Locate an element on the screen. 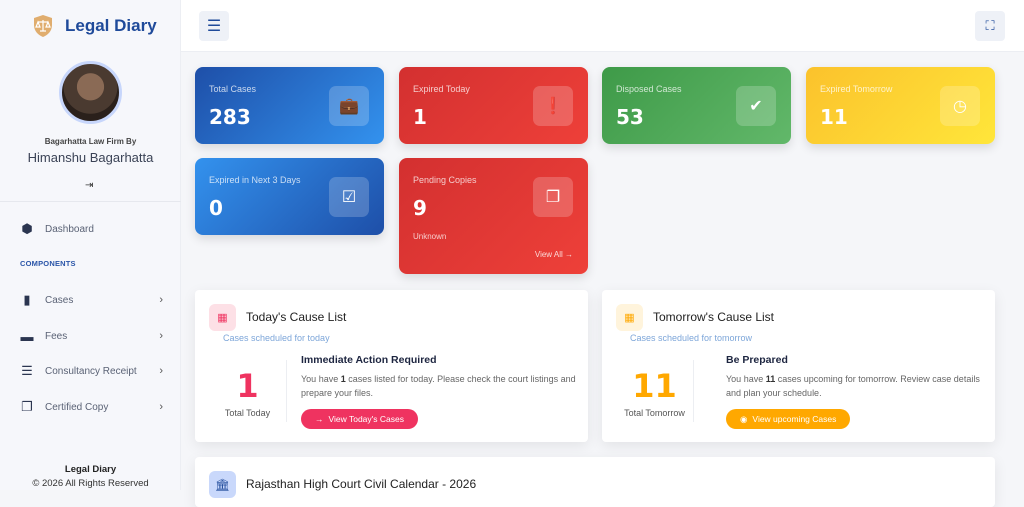 The width and height of the screenshot is (1024, 507). app-title: Legal Diary is located at coordinates (111, 25).